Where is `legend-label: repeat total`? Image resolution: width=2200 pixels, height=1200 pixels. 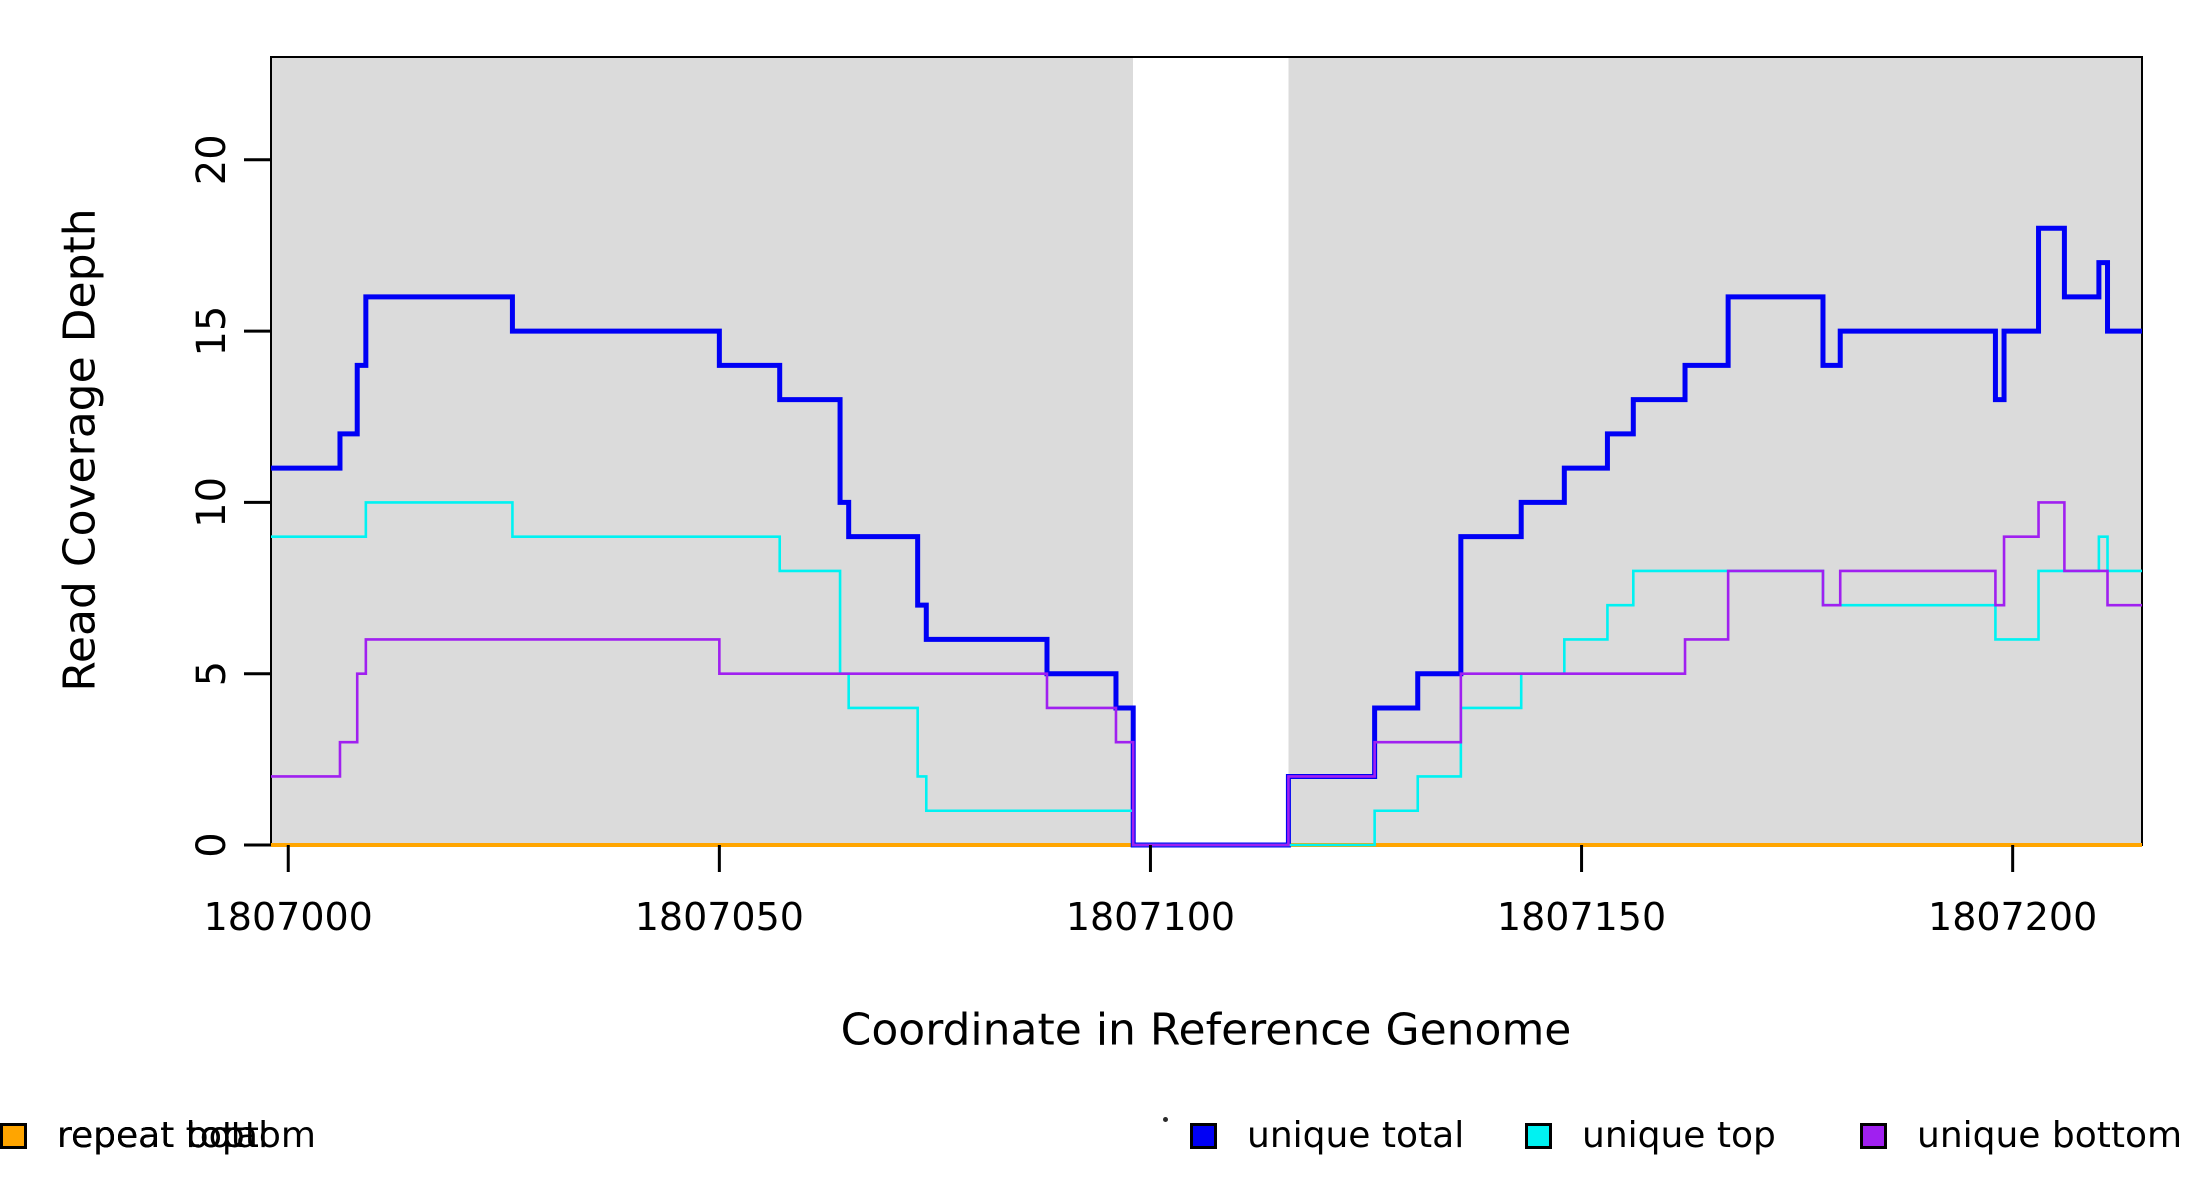 legend-label: repeat total is located at coordinates (163, 1135).